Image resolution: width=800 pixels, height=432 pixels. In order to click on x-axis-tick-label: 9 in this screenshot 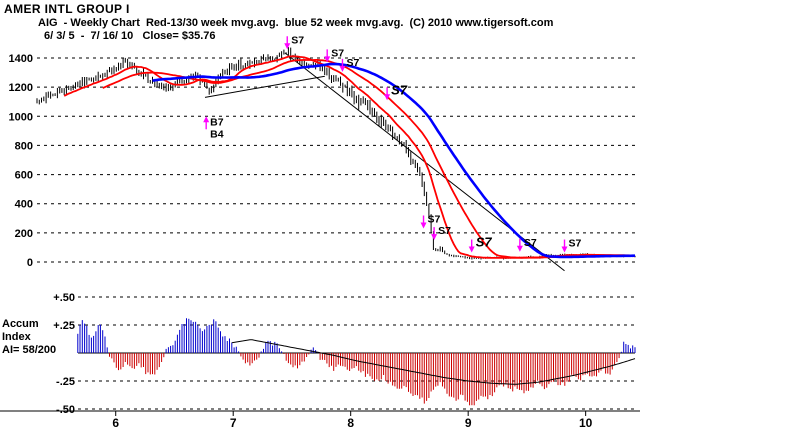, I will do `click(468, 423)`.